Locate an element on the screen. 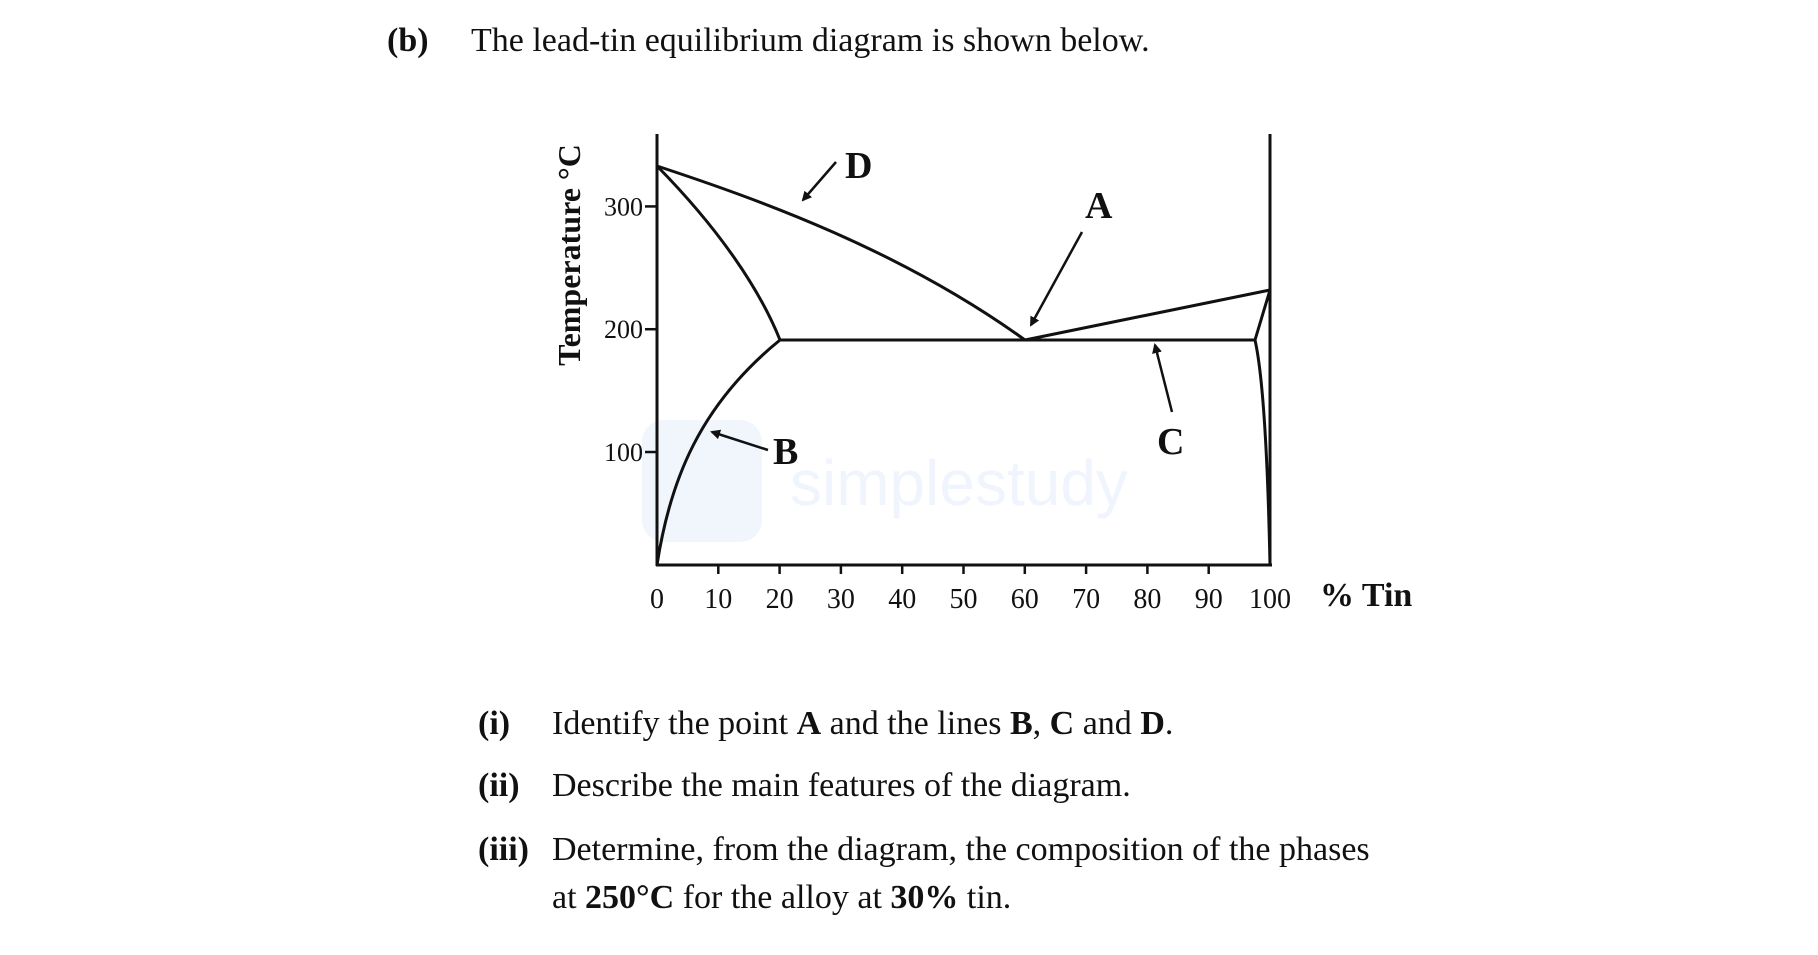  x-ticks: 0 10 20 30 40 50 60 70 80 90 100 is located at coordinates (970, 590).